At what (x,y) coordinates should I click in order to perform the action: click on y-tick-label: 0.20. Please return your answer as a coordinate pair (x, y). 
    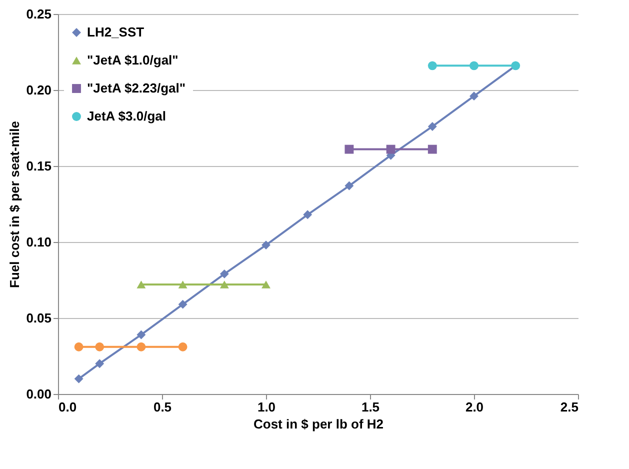
    Looking at the image, I should click on (39, 90).